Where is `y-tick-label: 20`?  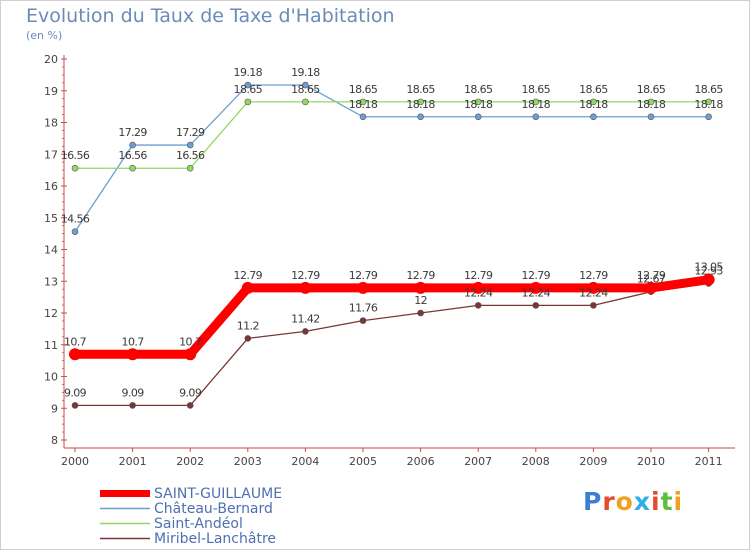 y-tick-label: 20 is located at coordinates (51, 59).